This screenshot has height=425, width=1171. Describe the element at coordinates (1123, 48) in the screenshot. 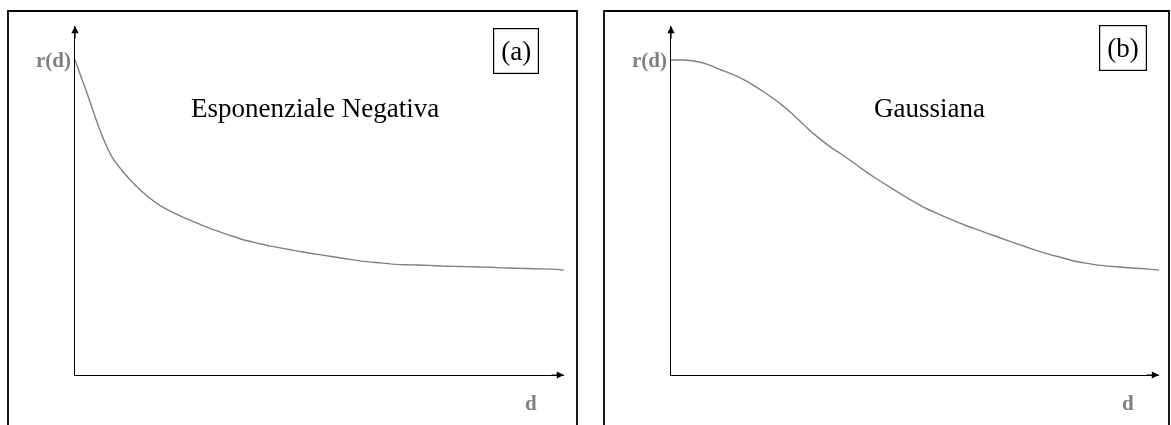

I see `annotation: (b)` at that location.